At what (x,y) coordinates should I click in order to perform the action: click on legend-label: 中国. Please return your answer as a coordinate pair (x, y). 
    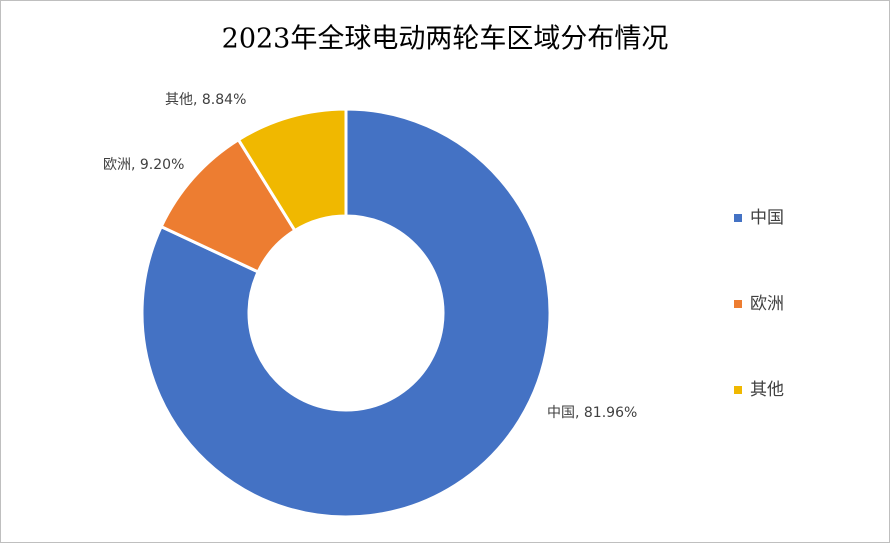
    Looking at the image, I should click on (767, 218).